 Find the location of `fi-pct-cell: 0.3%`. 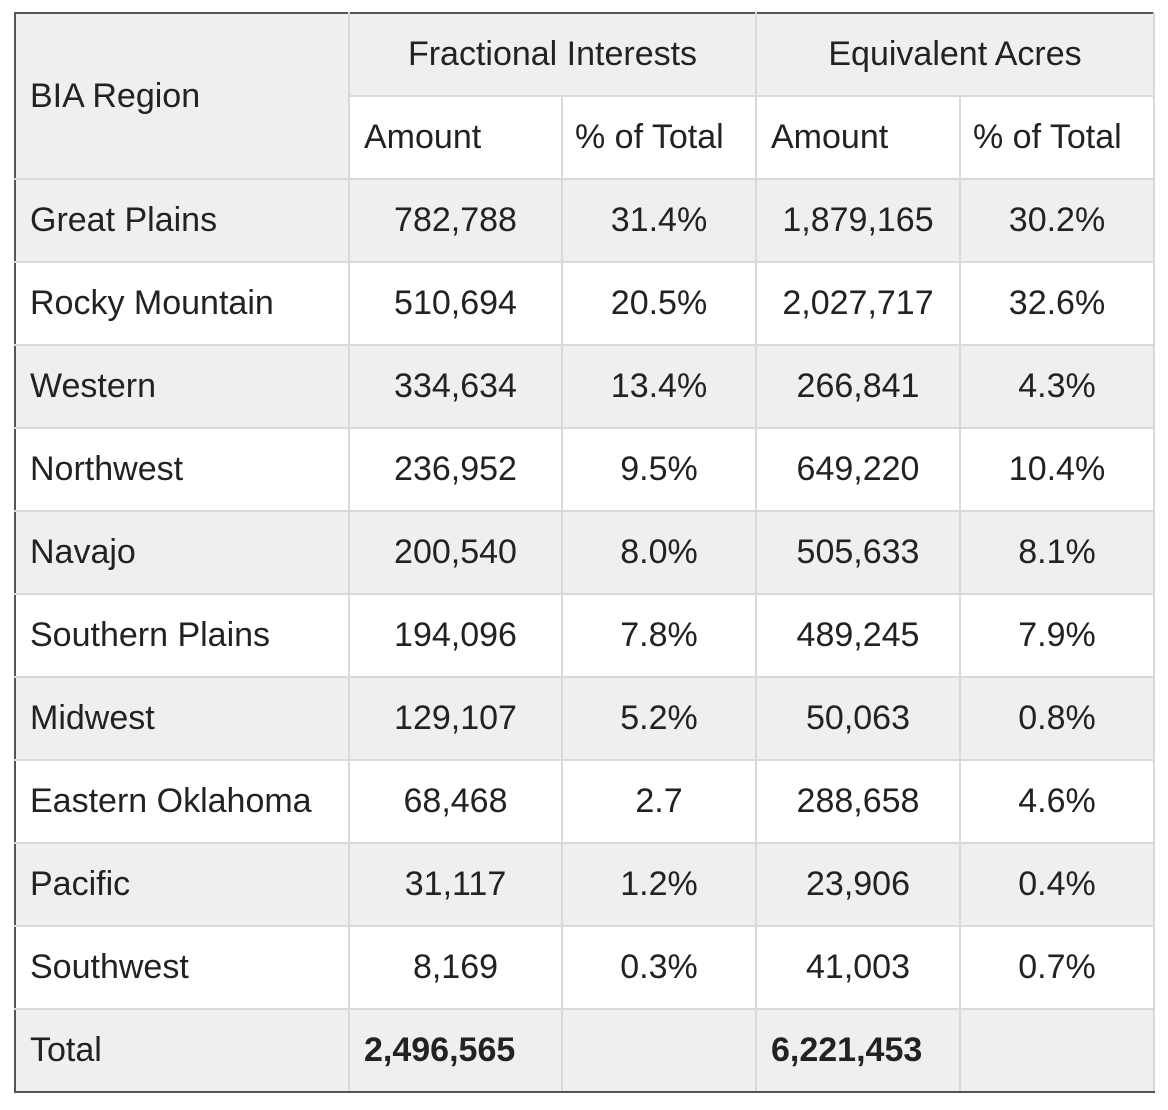

fi-pct-cell: 0.3% is located at coordinates (659, 967).